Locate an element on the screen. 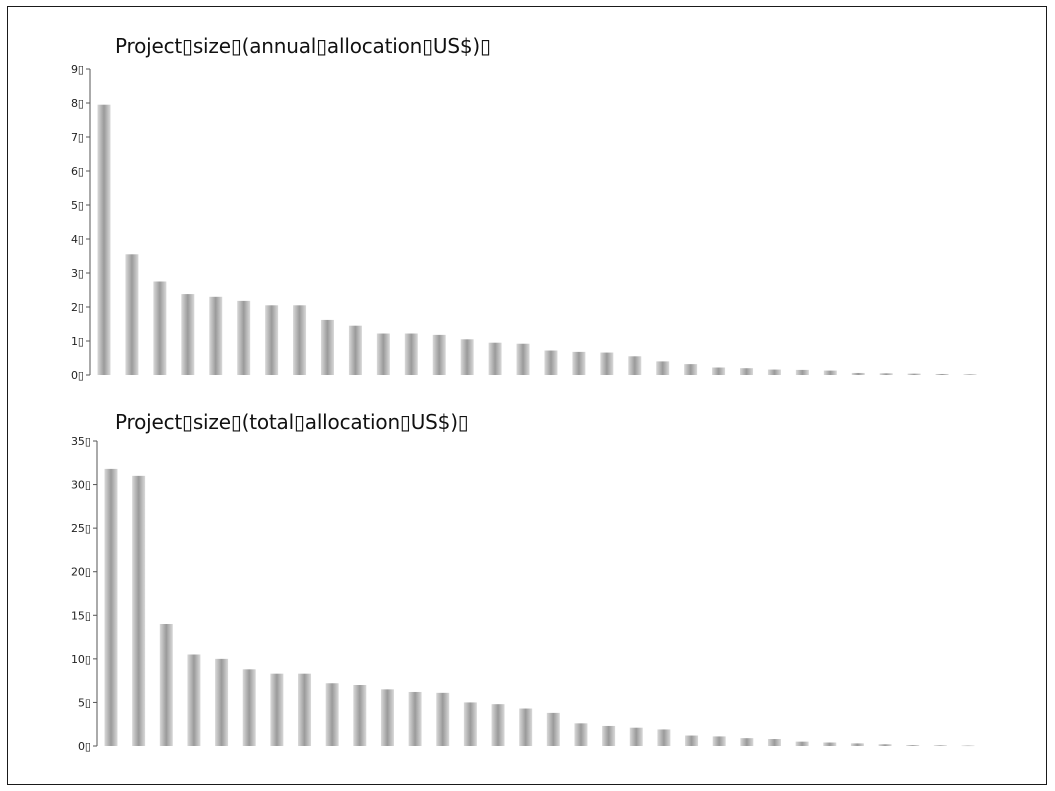 The image size is (1055, 791). annual-y-tick-label: 2▯ is located at coordinates (77, 307).